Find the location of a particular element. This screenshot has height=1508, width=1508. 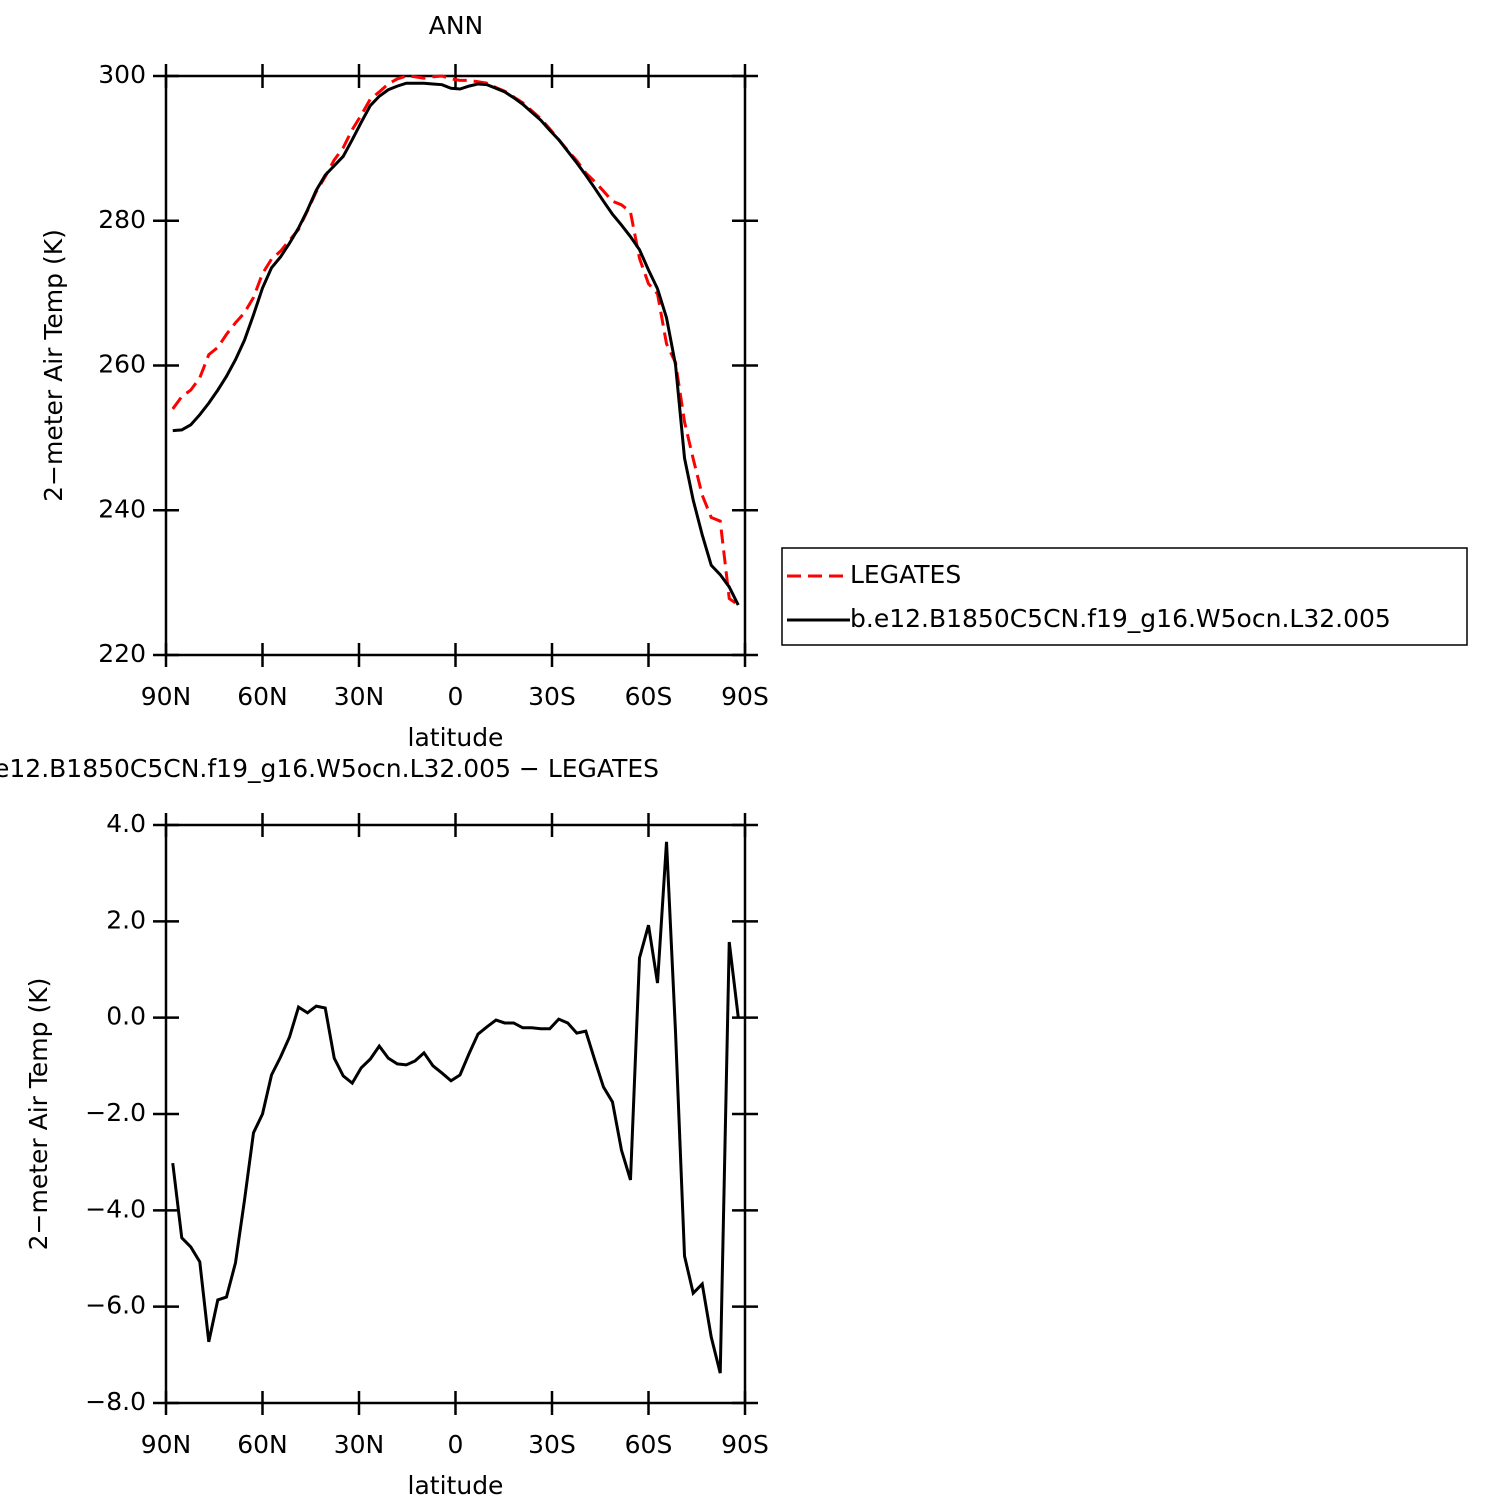

legend-box is located at coordinates (1124, 596).